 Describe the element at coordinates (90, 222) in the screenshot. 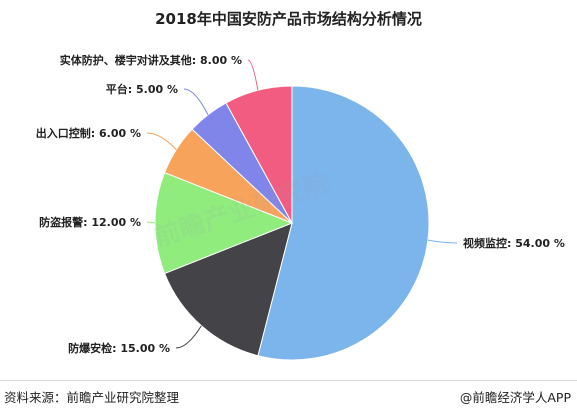

I see `label-burglar-alarm: 防盗报警: 12.00 %` at that location.